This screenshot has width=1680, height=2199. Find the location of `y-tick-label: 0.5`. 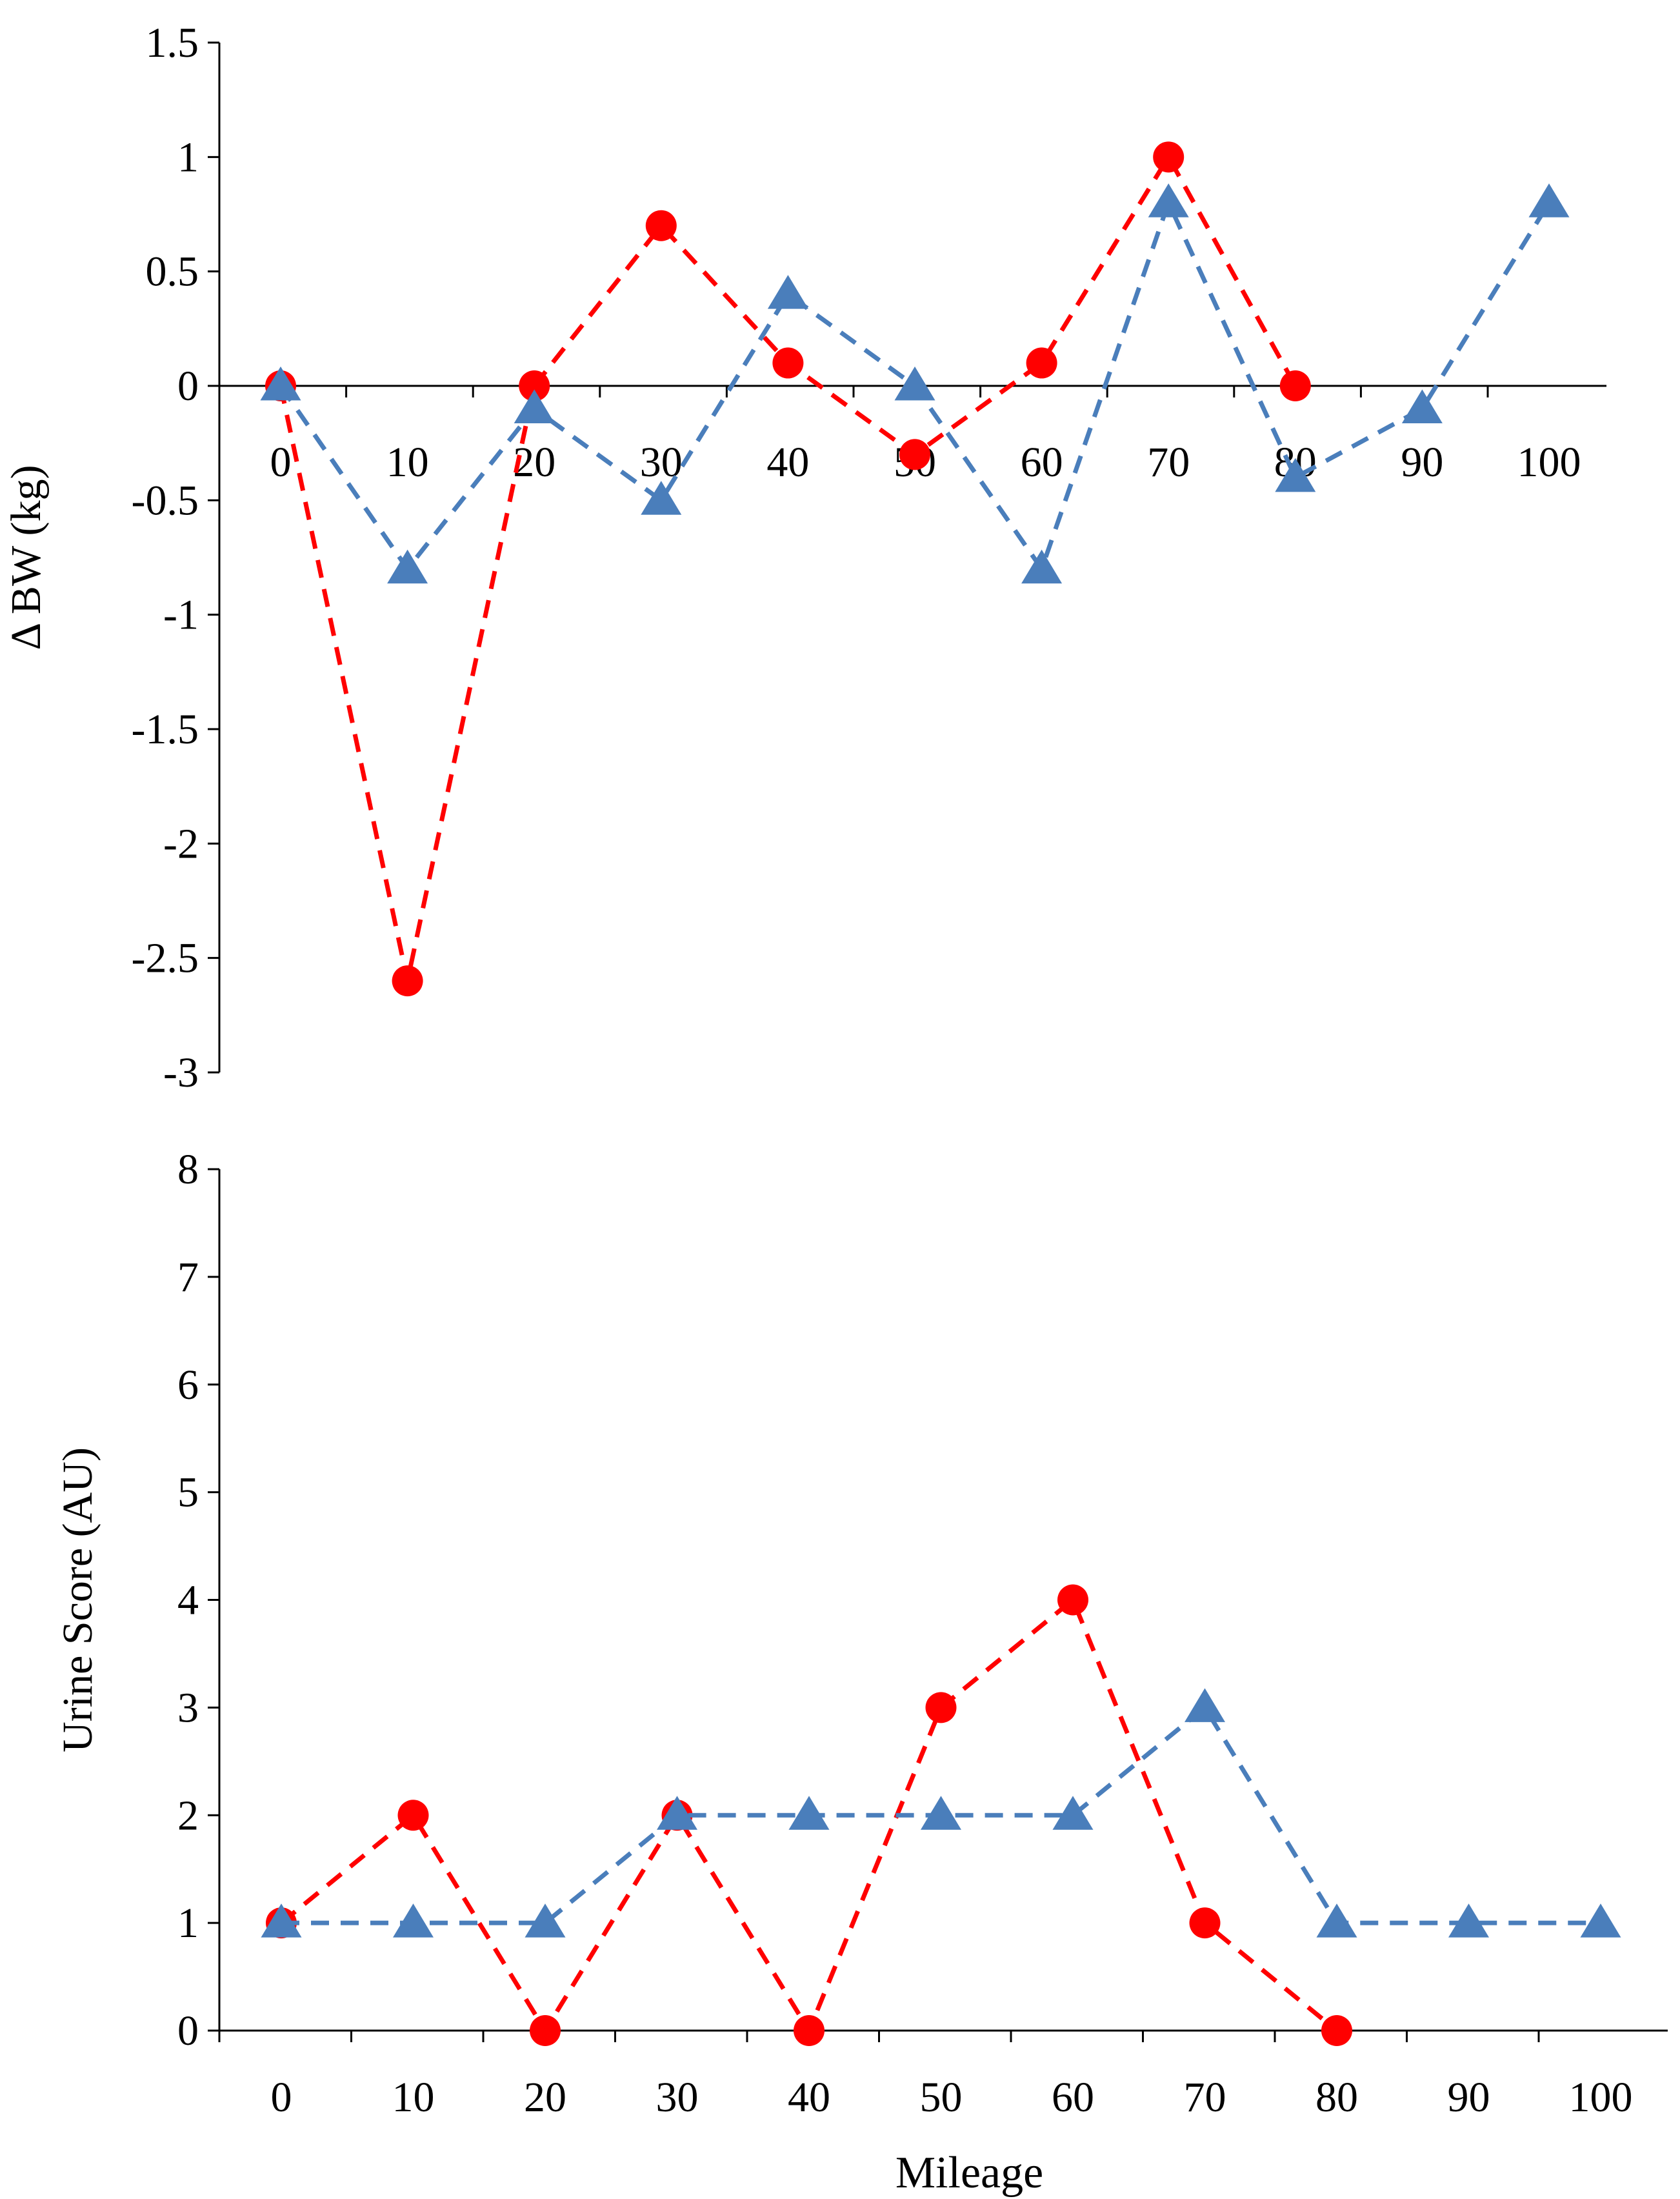

y-tick-label: 0.5 is located at coordinates (172, 272).